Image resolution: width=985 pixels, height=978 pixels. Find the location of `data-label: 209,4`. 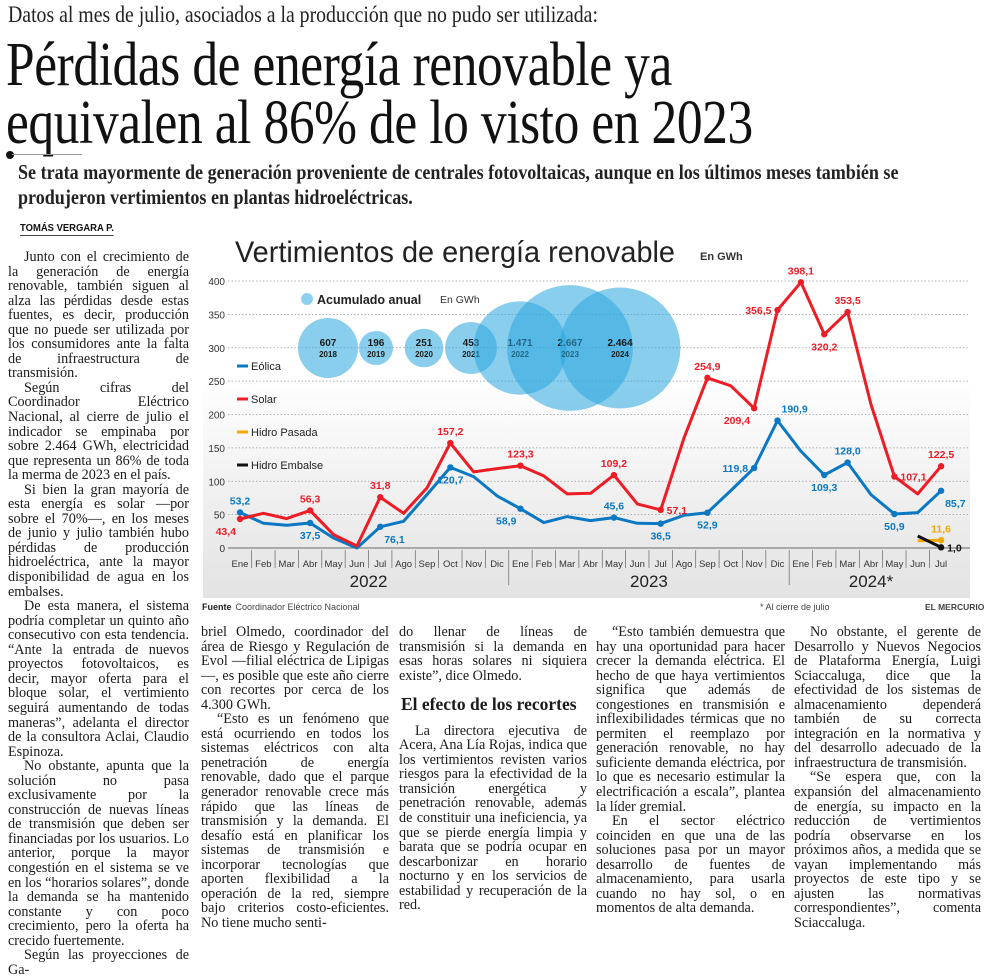

data-label: 209,4 is located at coordinates (737, 421).